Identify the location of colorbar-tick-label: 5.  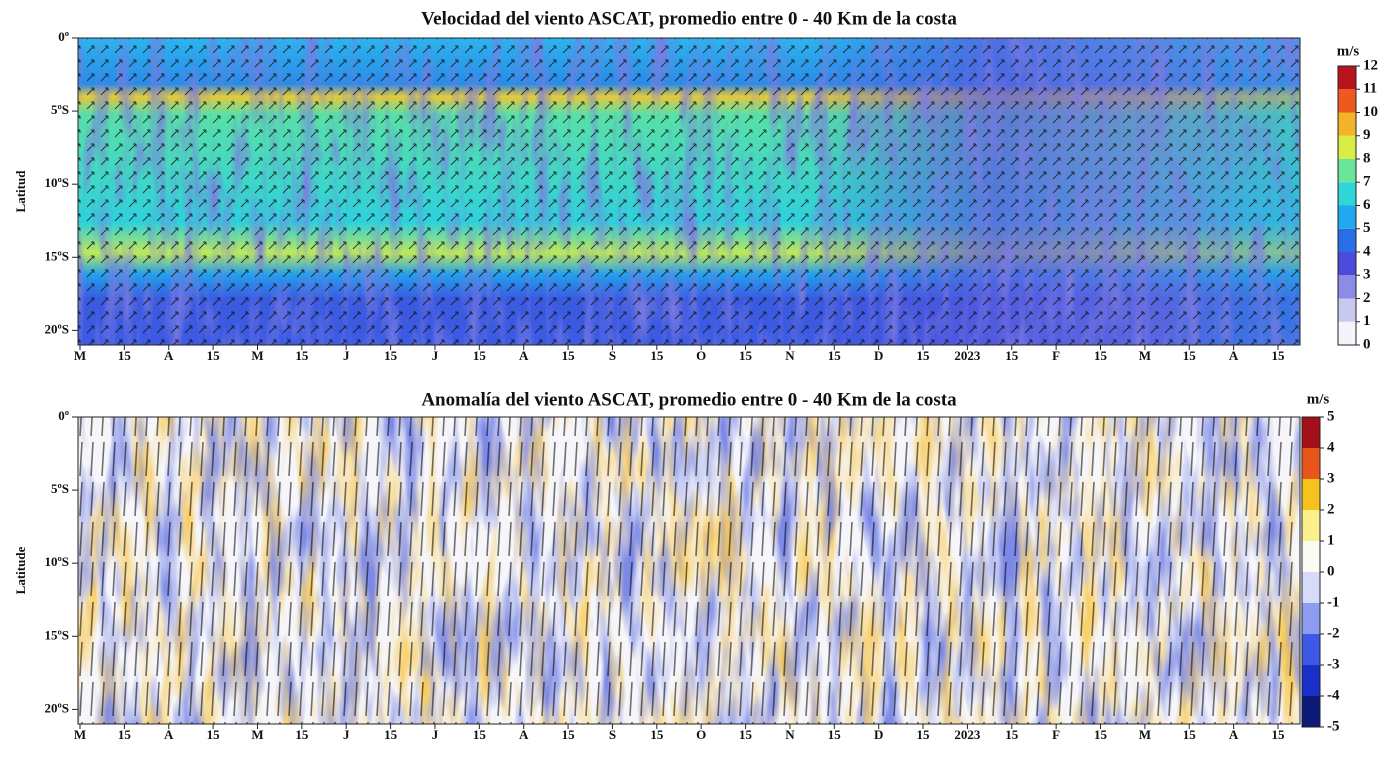
(1331, 416).